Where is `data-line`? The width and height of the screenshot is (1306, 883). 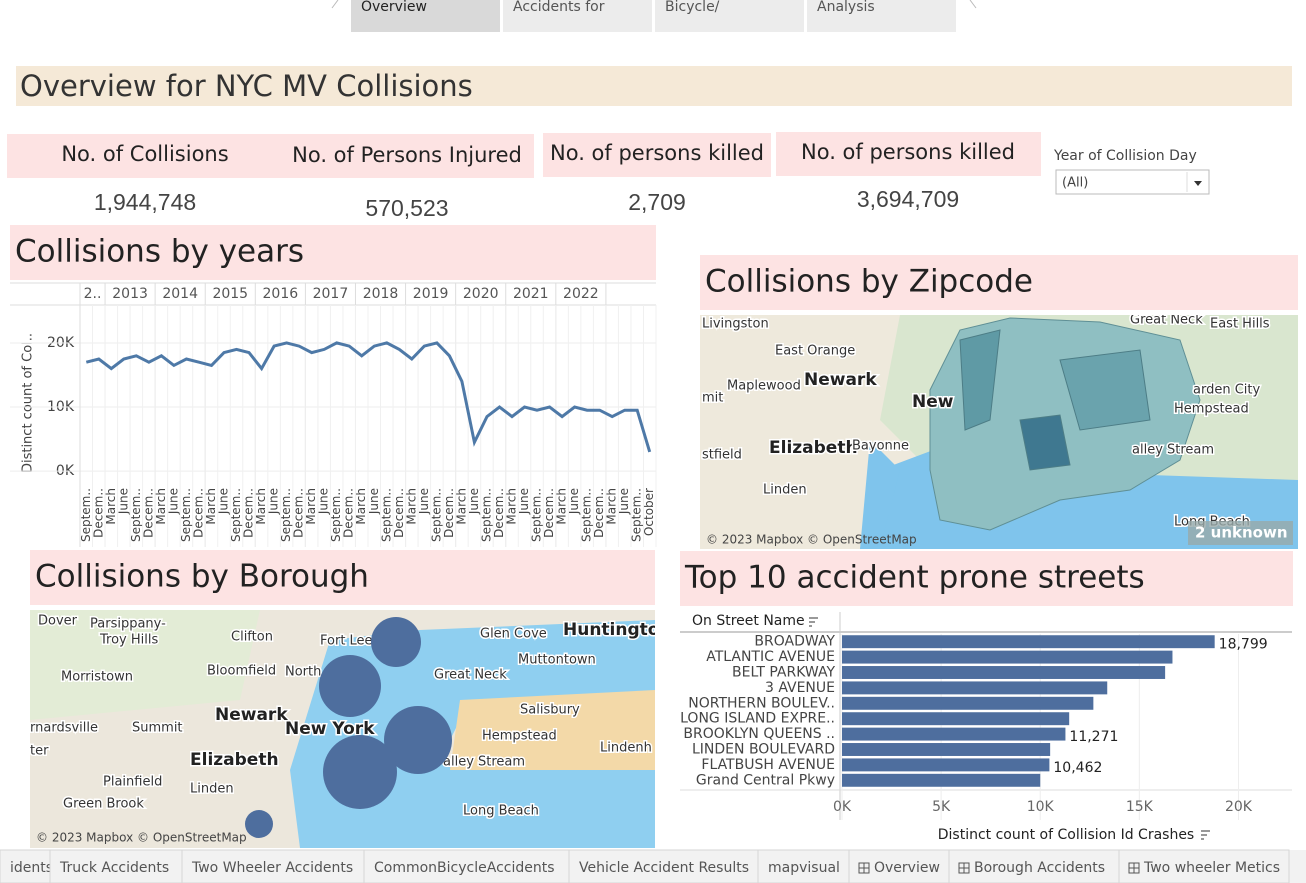 data-line is located at coordinates (368, 397).